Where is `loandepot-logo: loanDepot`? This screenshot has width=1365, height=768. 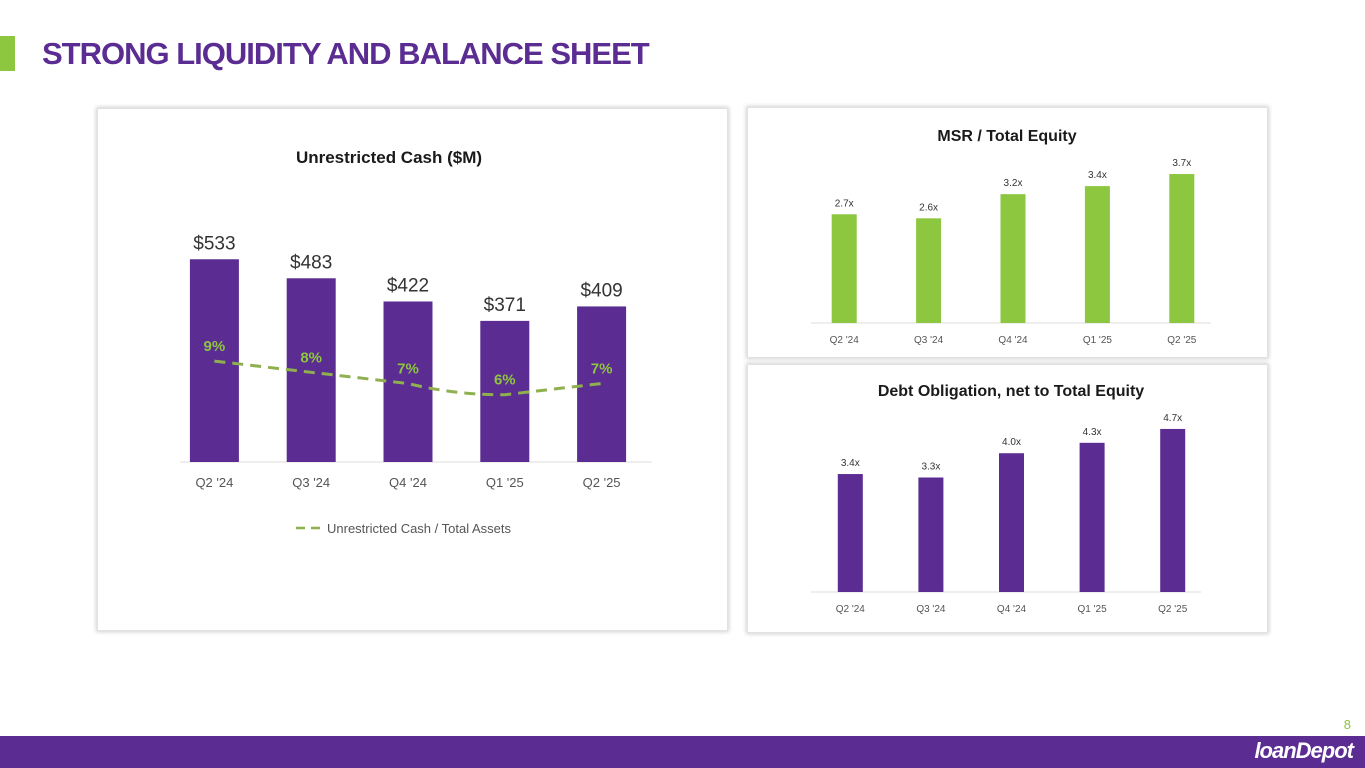 loandepot-logo: loanDepot is located at coordinates (1304, 750).